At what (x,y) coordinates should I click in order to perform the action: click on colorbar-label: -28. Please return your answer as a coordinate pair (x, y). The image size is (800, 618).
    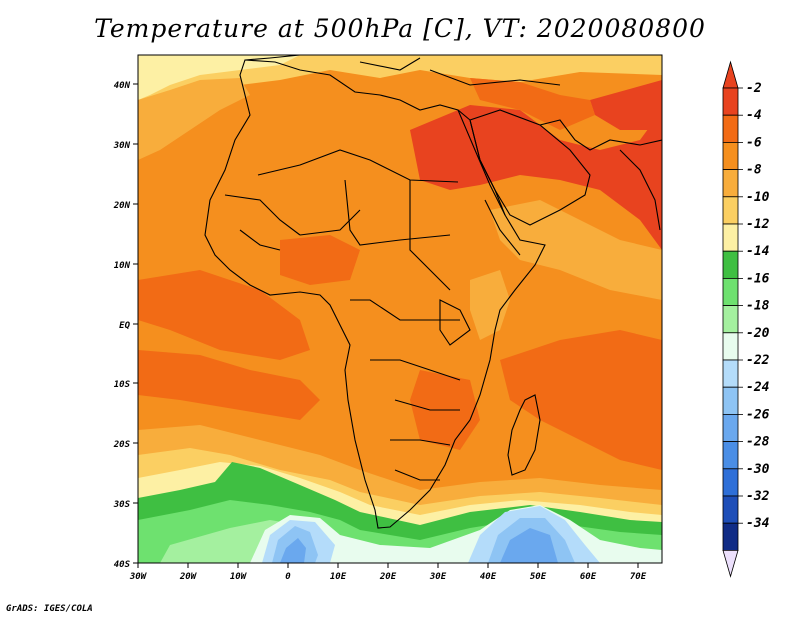
    Looking at the image, I should click on (758, 442).